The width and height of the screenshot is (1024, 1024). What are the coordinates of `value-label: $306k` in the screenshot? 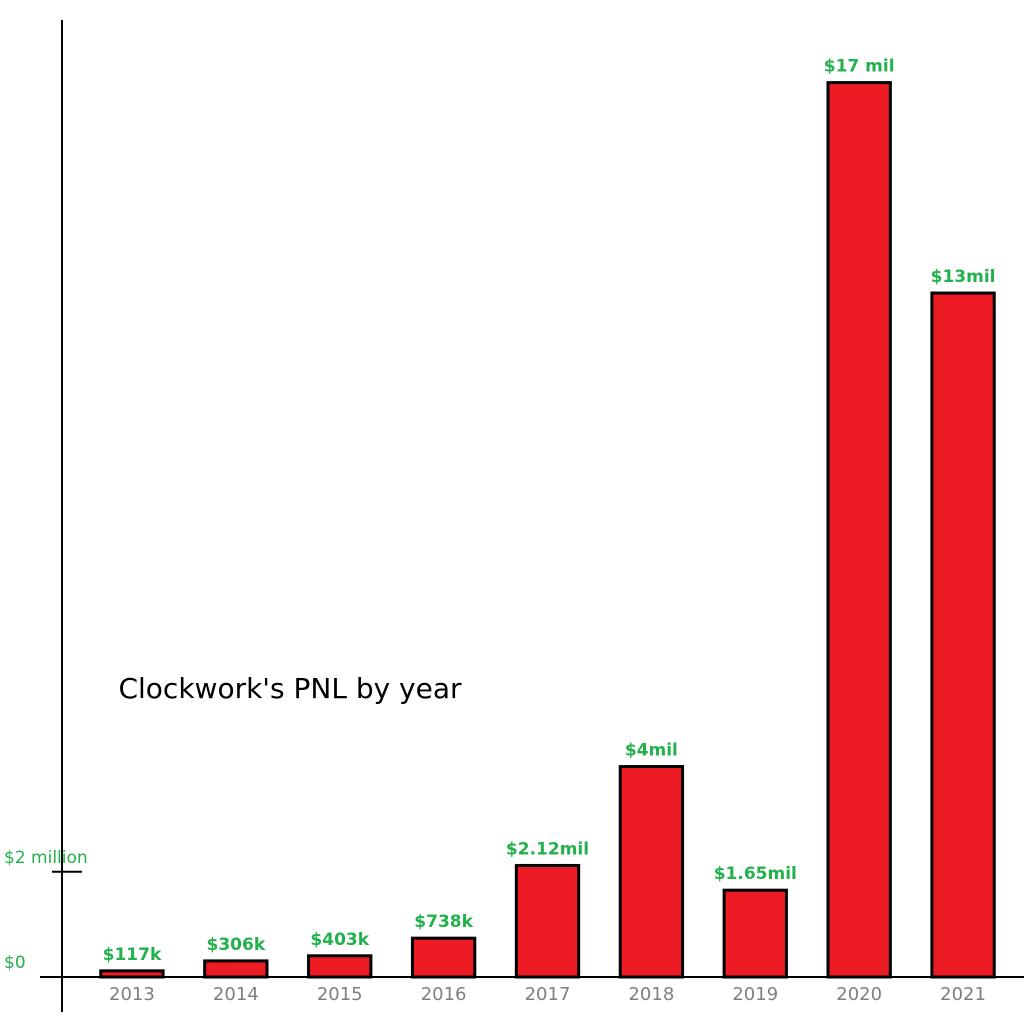 It's located at (236, 945).